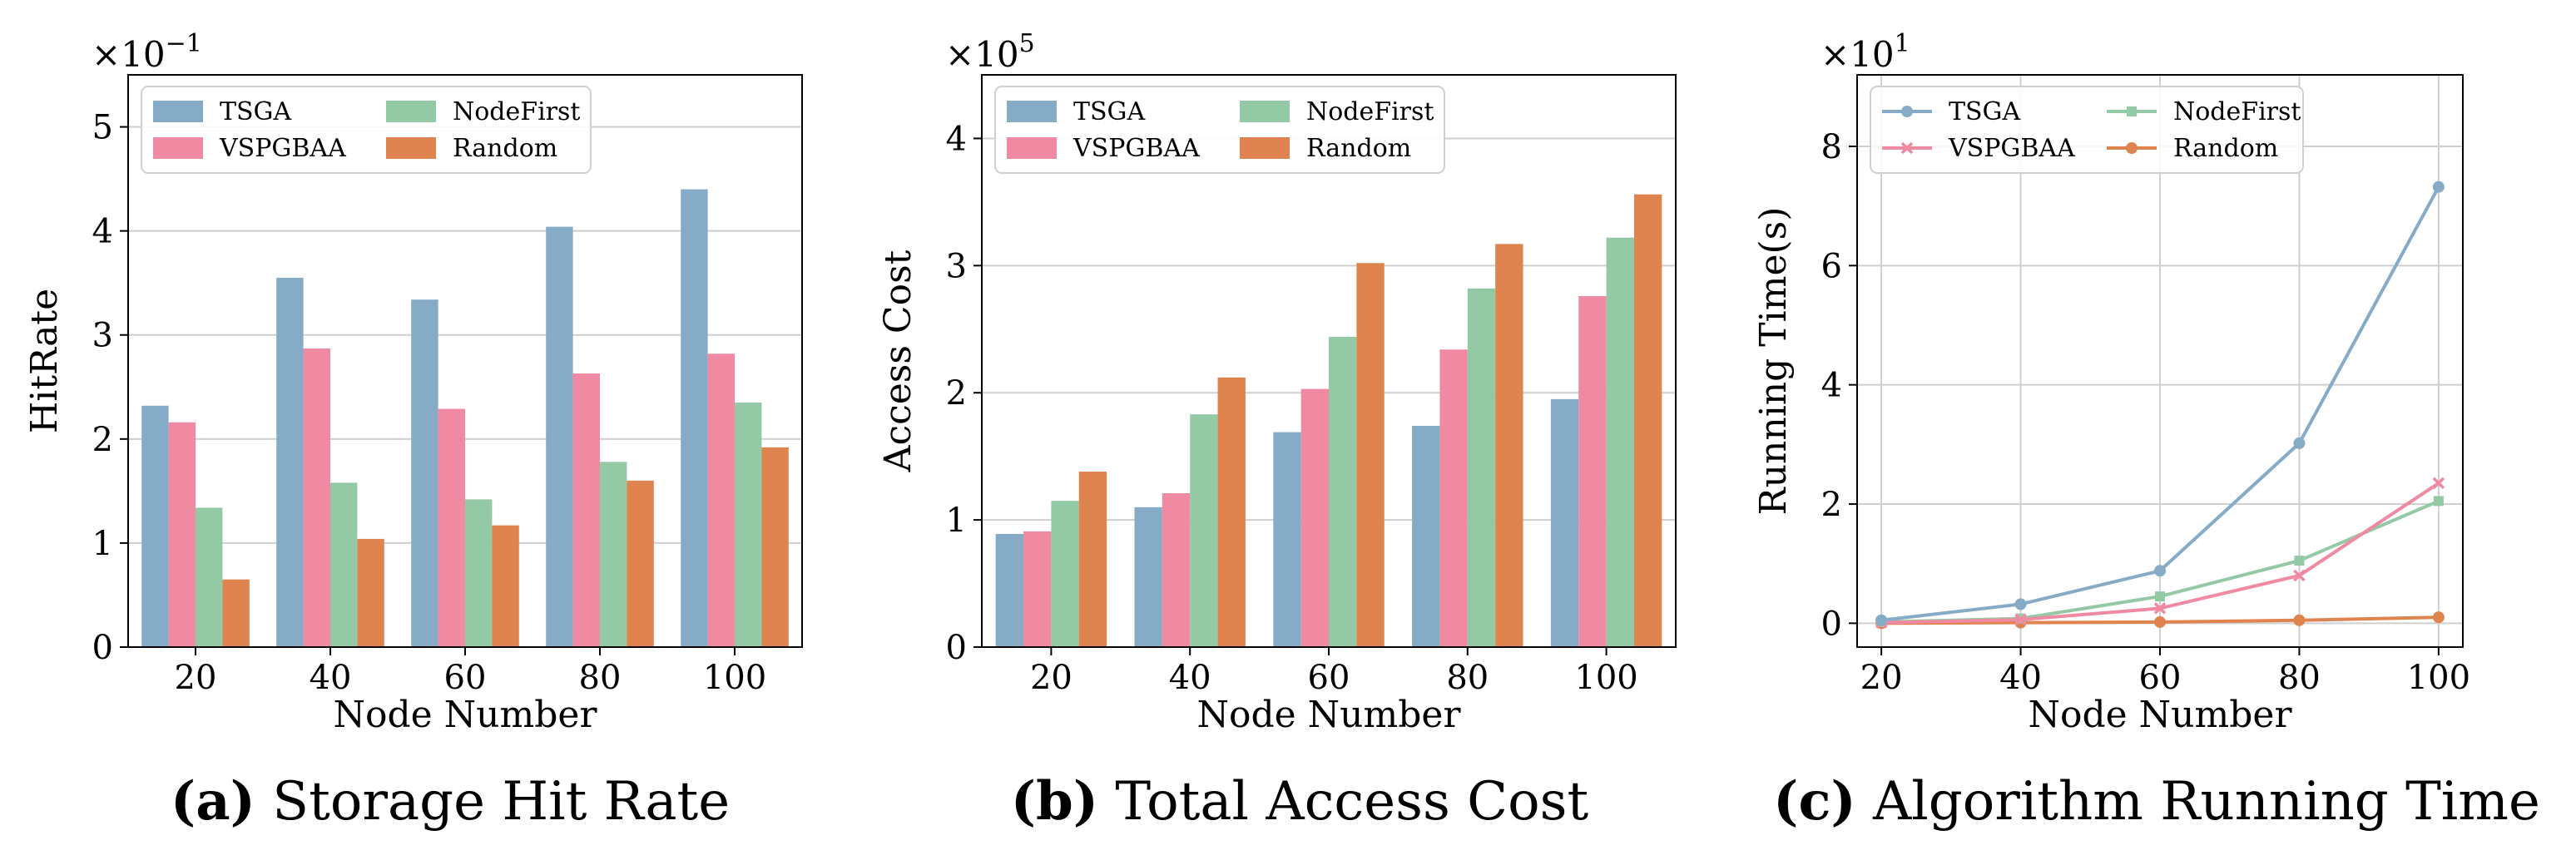  I want to click on y-tick-label: 8, so click(1832, 147).